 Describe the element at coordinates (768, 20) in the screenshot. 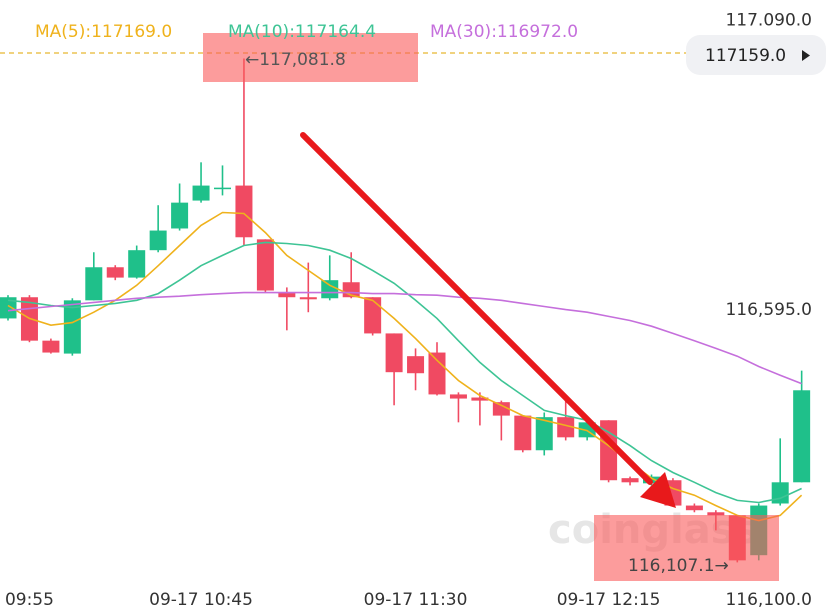

I see `y-tick-label: 117.090.0` at that location.